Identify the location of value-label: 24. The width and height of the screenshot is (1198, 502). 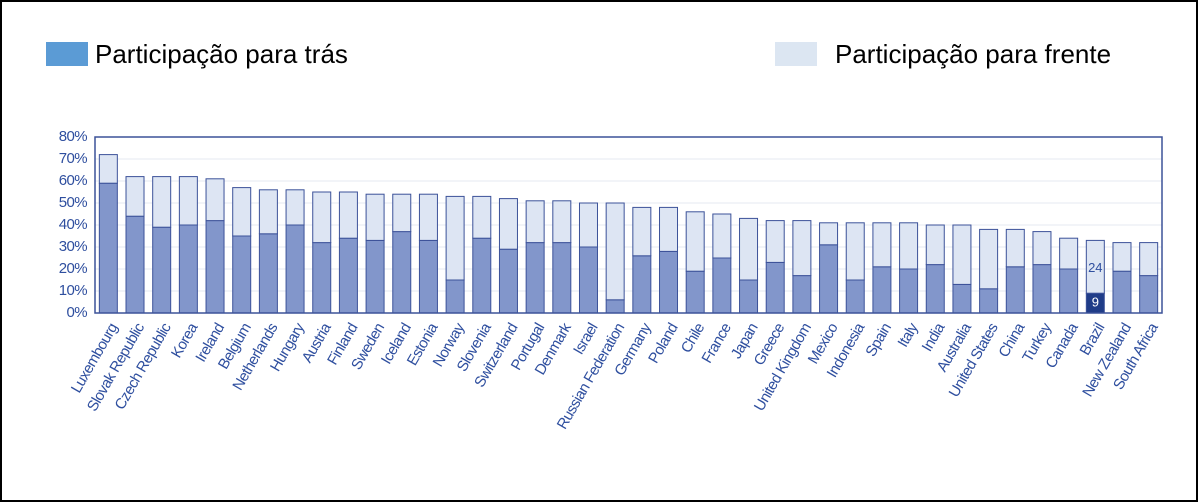
(1095, 267).